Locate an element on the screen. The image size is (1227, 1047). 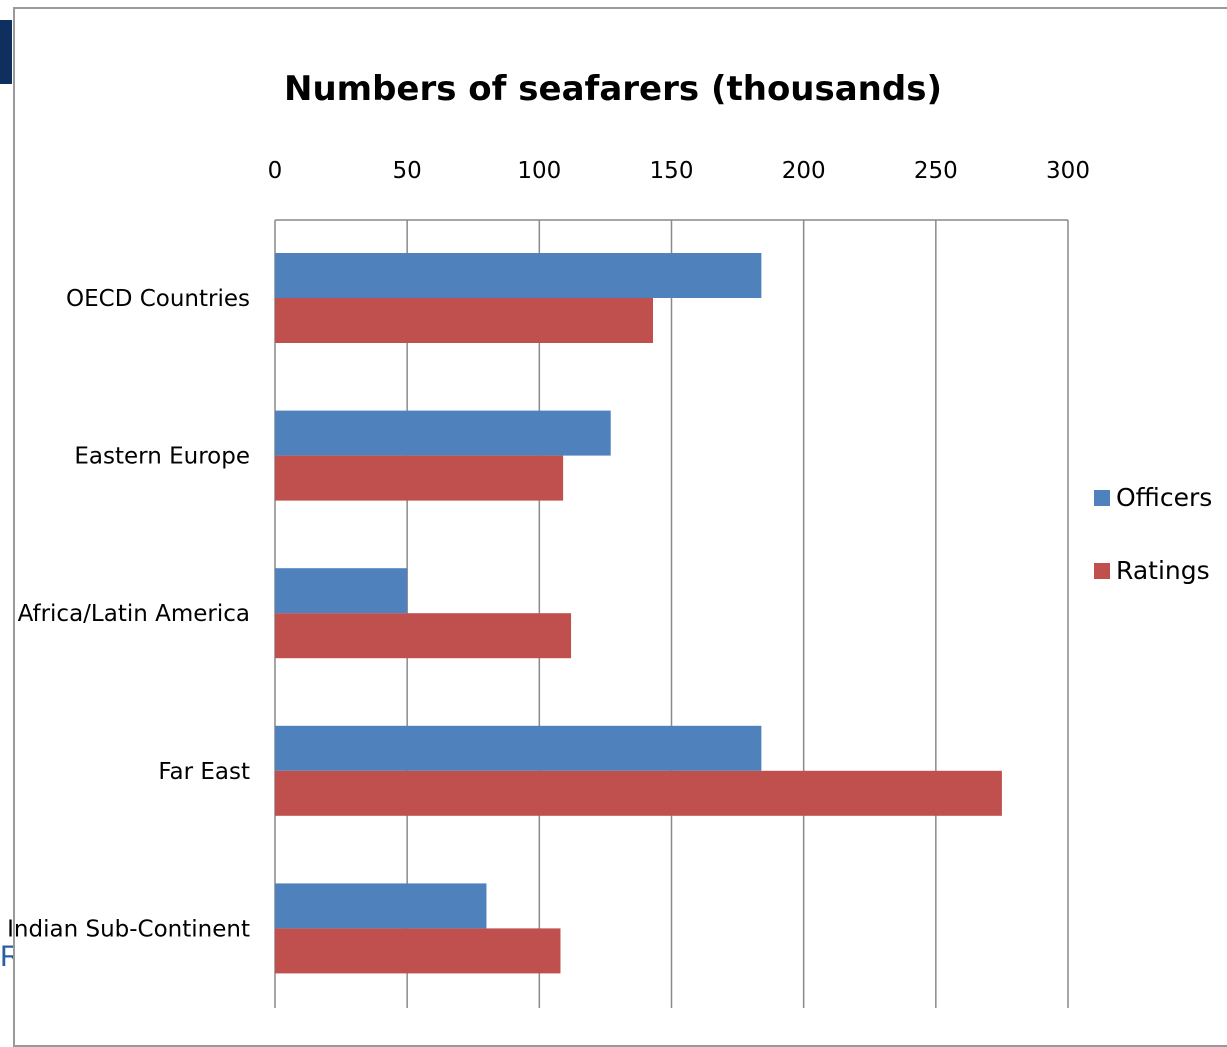
category-label: Far East is located at coordinates (204, 772).